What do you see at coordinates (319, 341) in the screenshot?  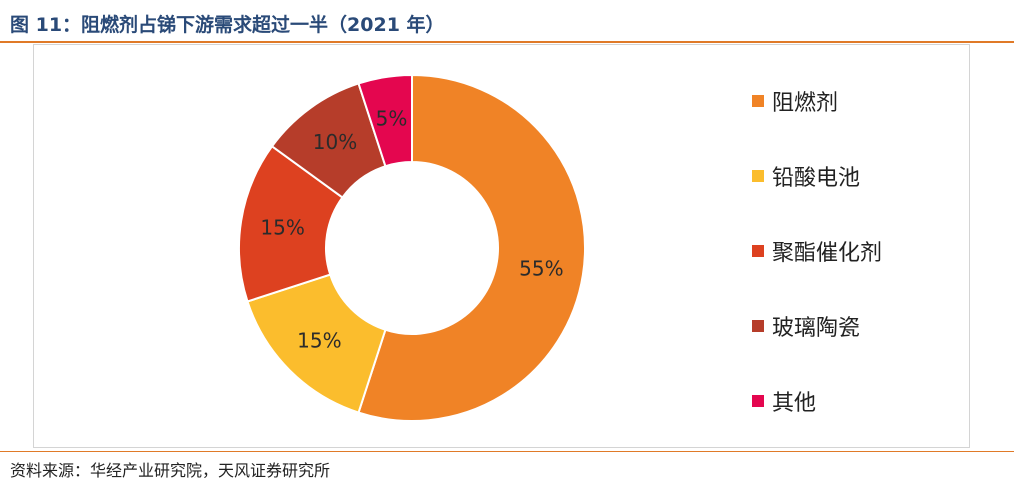 I see `data-label-lead-acid-battery: 15%` at bounding box center [319, 341].